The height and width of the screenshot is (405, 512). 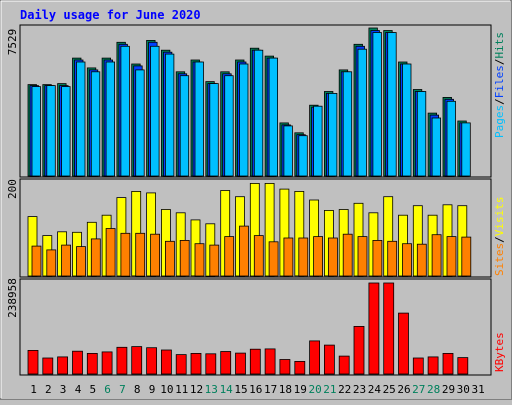 What do you see at coordinates (48, 389) in the screenshot?
I see `x-label-day-2: 2` at bounding box center [48, 389].